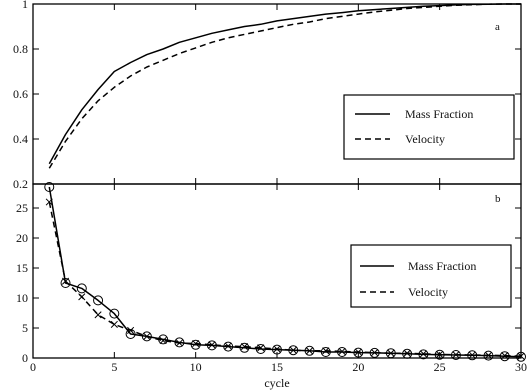  What do you see at coordinates (276, 383) in the screenshot?
I see `x-axis-title: cycle` at bounding box center [276, 383].